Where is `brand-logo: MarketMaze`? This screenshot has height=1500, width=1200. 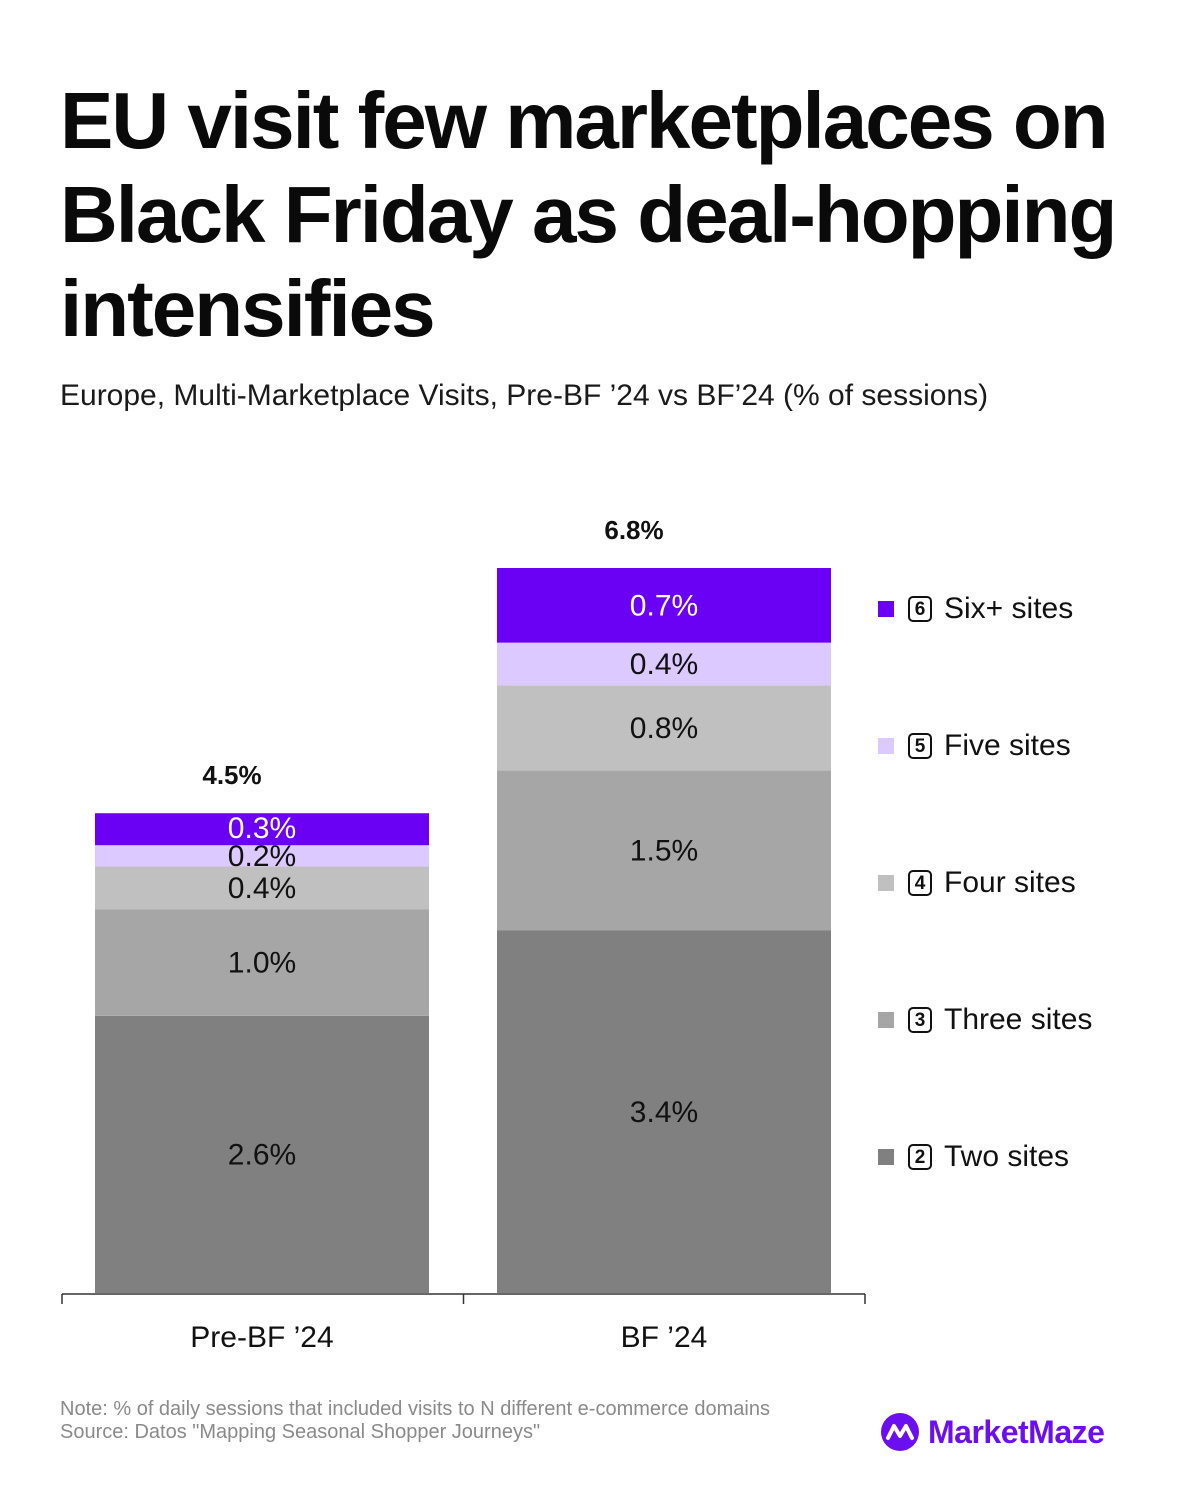
brand-logo: MarketMaze is located at coordinates (992, 1432).